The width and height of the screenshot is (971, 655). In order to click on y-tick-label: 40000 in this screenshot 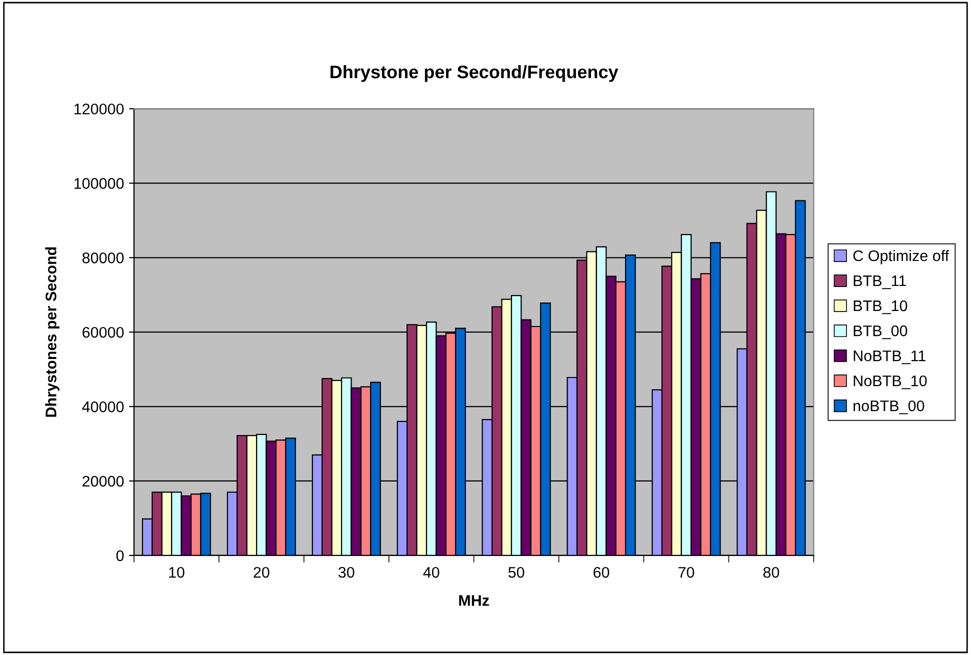, I will do `click(103, 406)`.